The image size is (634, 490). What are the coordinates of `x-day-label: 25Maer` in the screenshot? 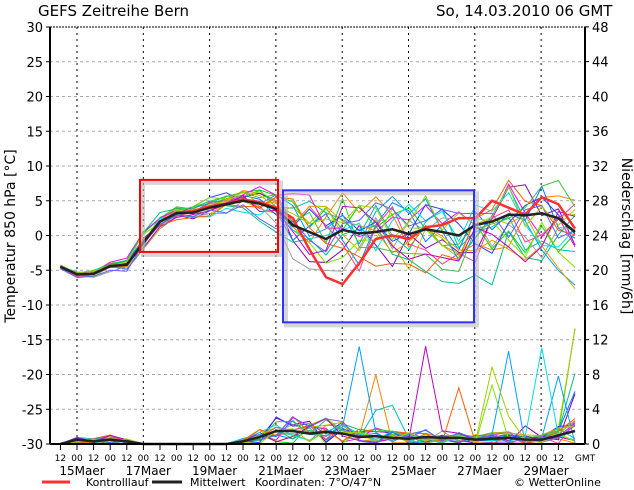 It's located at (413, 471).